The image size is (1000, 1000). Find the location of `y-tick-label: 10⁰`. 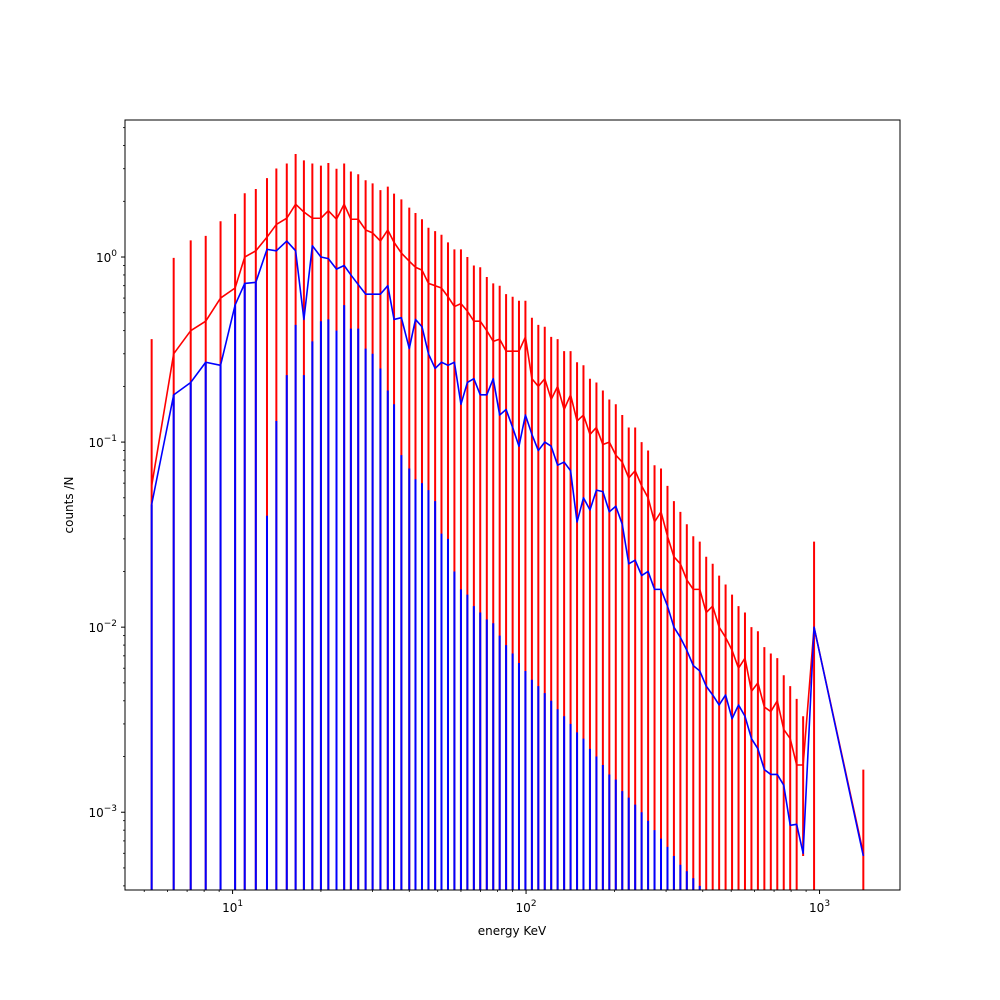

y-tick-label: 10⁰ is located at coordinates (106, 257).